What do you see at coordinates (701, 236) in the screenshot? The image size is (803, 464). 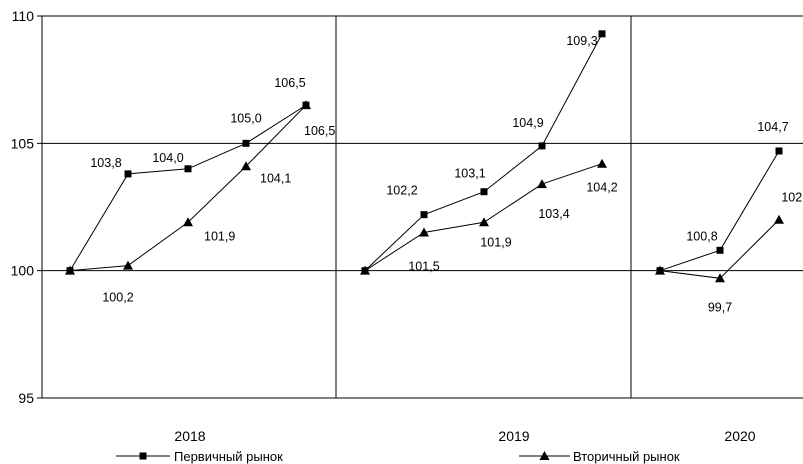 I see `data-label-primary-2020-2: 100,8` at bounding box center [701, 236].